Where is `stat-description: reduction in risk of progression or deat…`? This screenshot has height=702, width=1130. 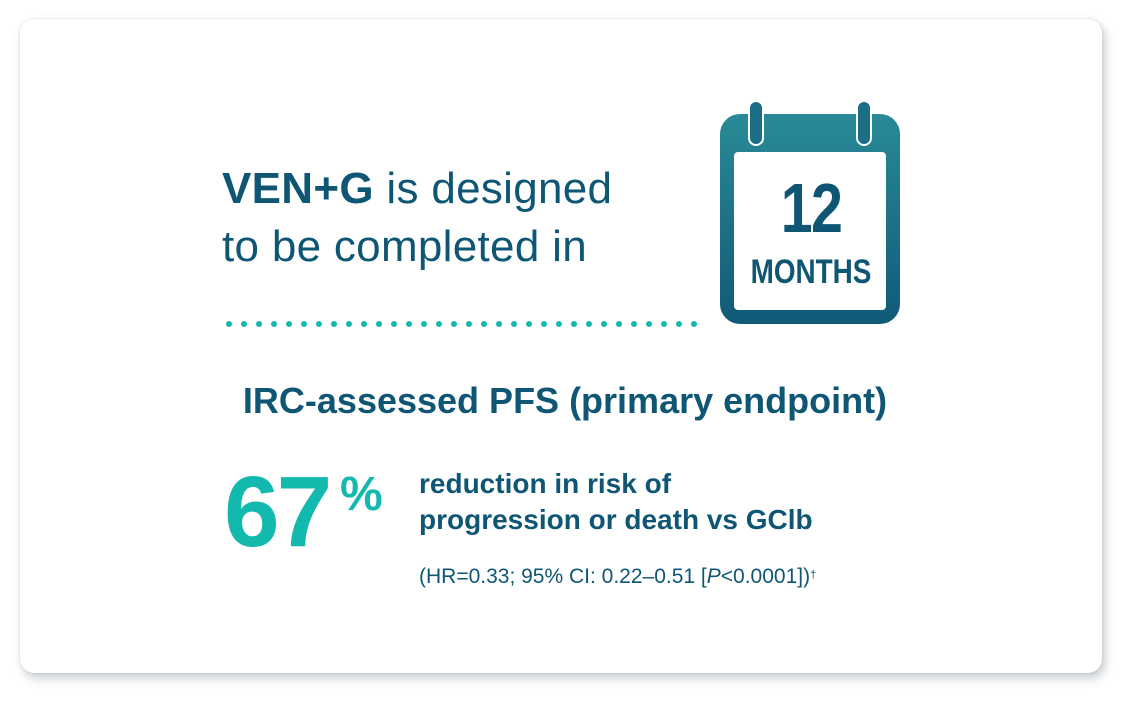 stat-description: reduction in risk of progression or deat… is located at coordinates (679, 502).